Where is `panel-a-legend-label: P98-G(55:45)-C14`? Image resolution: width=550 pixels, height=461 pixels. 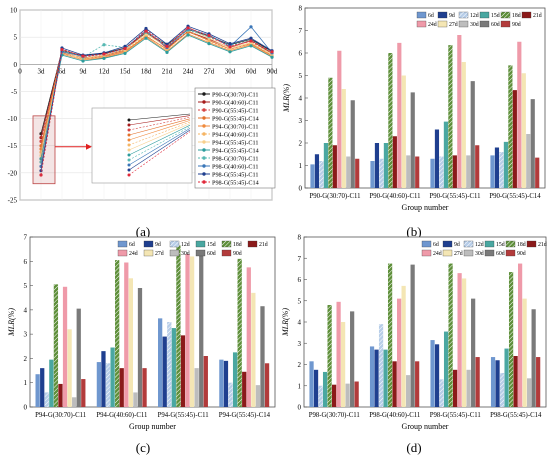
panel-a-legend-label: P98-G(55:45)-C14 is located at coordinates (235, 182).